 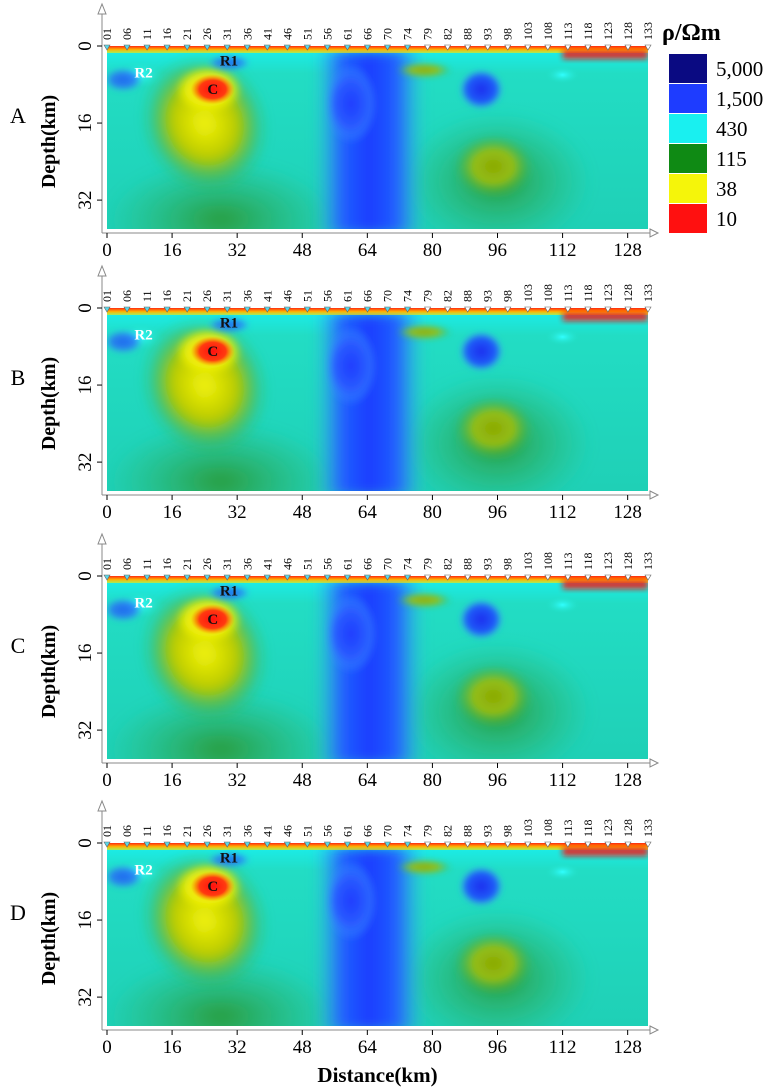 I want to click on station-label: 46, so click(x=287, y=296).